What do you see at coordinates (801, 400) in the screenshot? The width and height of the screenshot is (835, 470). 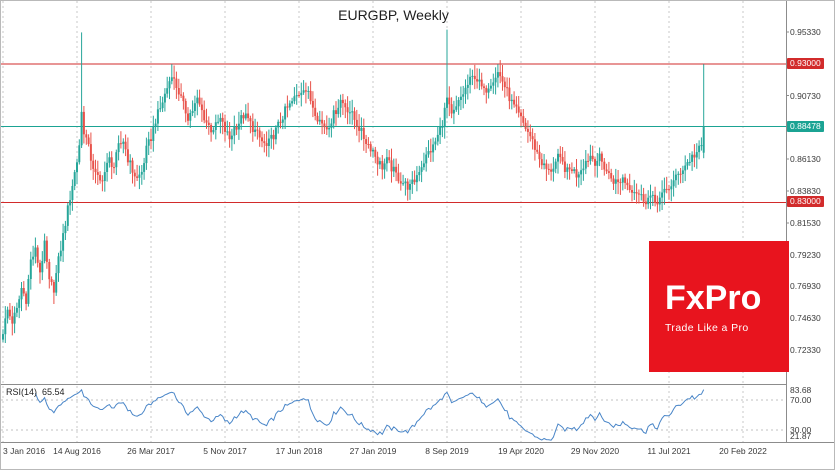 I see `rsi-tick-label: 70.00` at bounding box center [801, 400].